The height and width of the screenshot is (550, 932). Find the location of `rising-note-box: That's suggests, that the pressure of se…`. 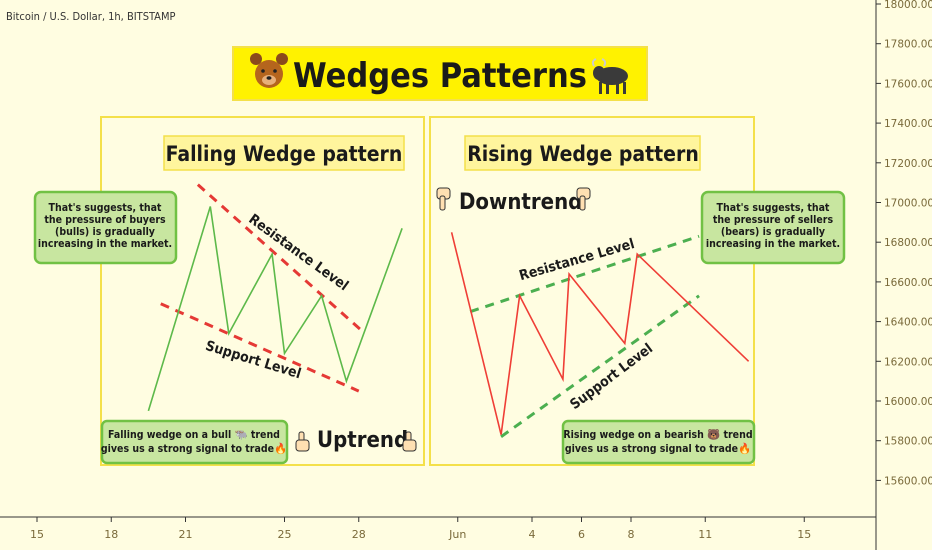

rising-note-box: That's suggests, that the pressure of se… is located at coordinates (773, 227).